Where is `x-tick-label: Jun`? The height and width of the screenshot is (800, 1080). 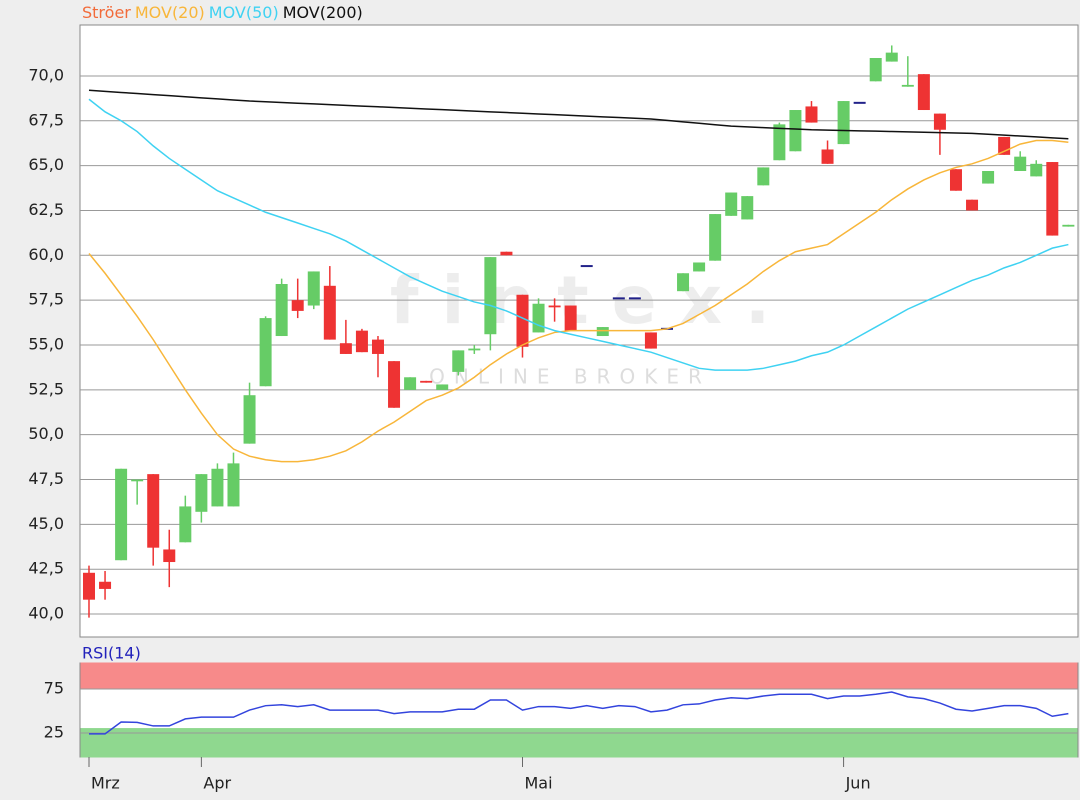
x-tick-label: Jun is located at coordinates (858, 783).